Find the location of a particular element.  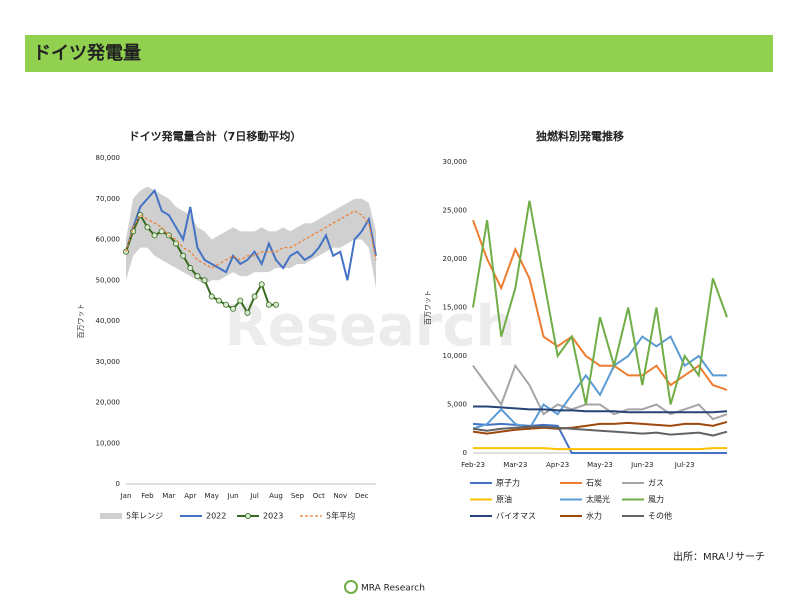

x-tick-label: Apr is located at coordinates (190, 496).